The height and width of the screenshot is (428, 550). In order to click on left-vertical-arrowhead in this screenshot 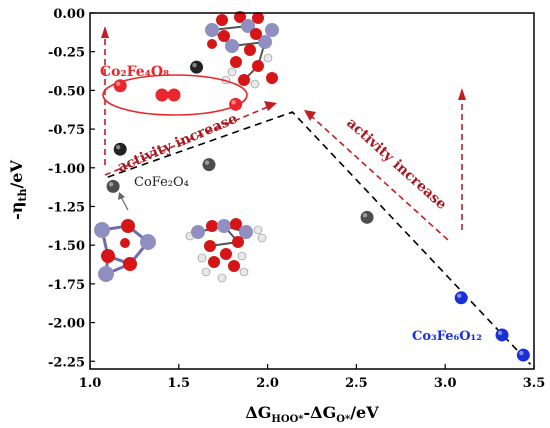, I will do `click(105, 32)`.